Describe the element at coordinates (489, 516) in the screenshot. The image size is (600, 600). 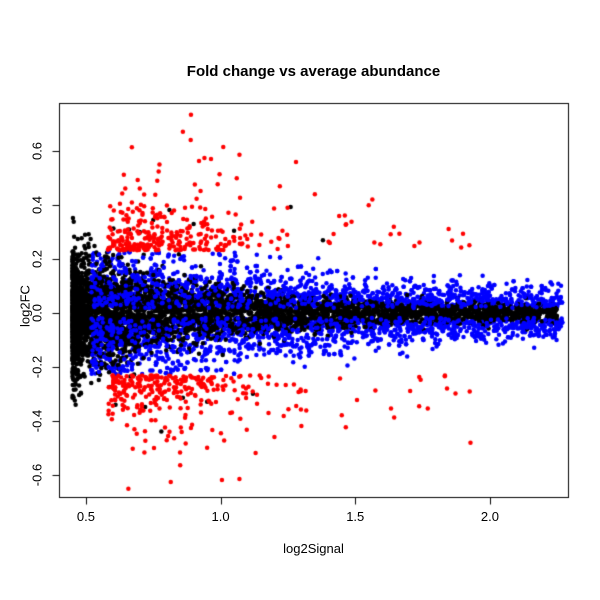
I see `x-tick-label: 2.0` at that location.